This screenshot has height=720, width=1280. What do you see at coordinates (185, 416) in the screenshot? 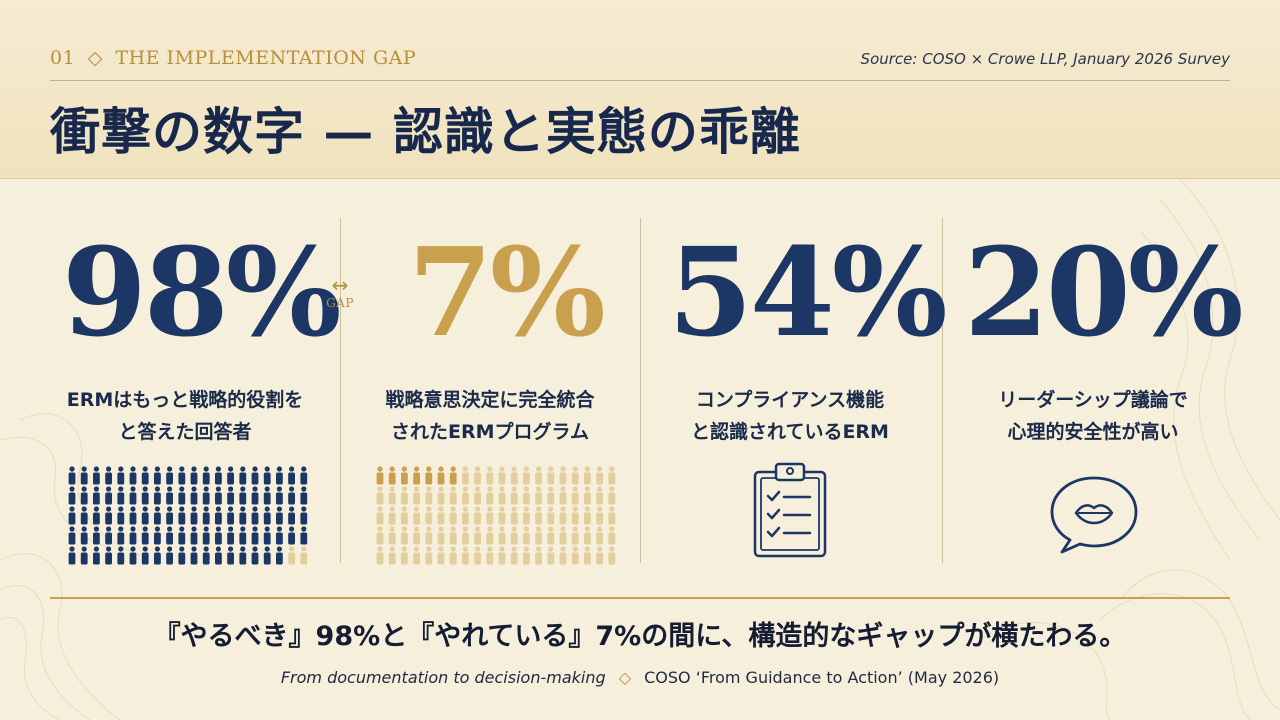
I see `stat-label-respondents: ERMはもっと戦略的役割を と答えた回答者` at bounding box center [185, 416].